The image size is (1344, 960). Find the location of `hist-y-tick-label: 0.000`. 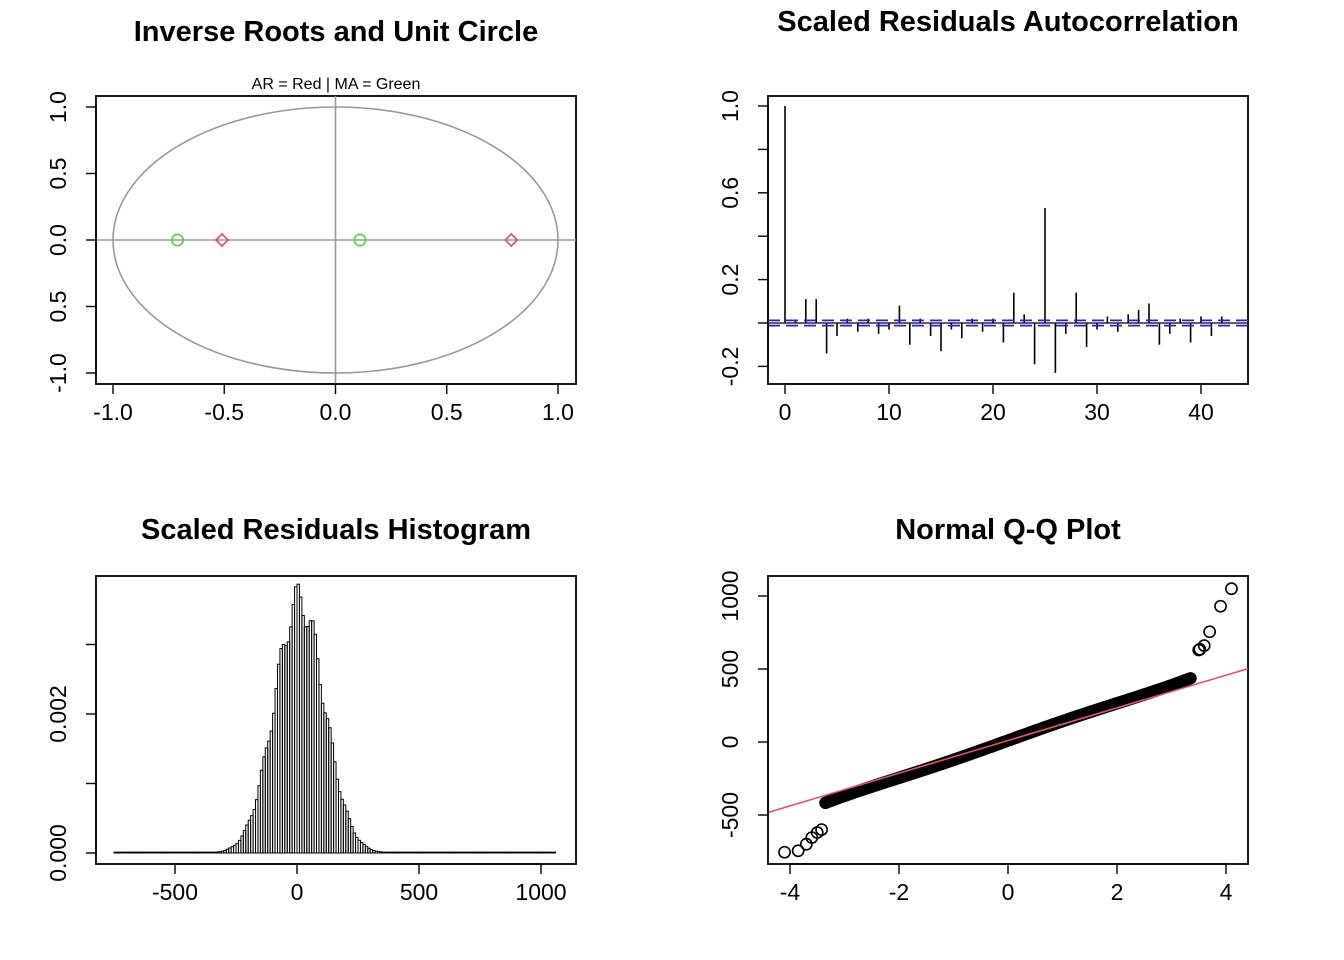

hist-y-tick-label: 0.000 is located at coordinates (58, 853).